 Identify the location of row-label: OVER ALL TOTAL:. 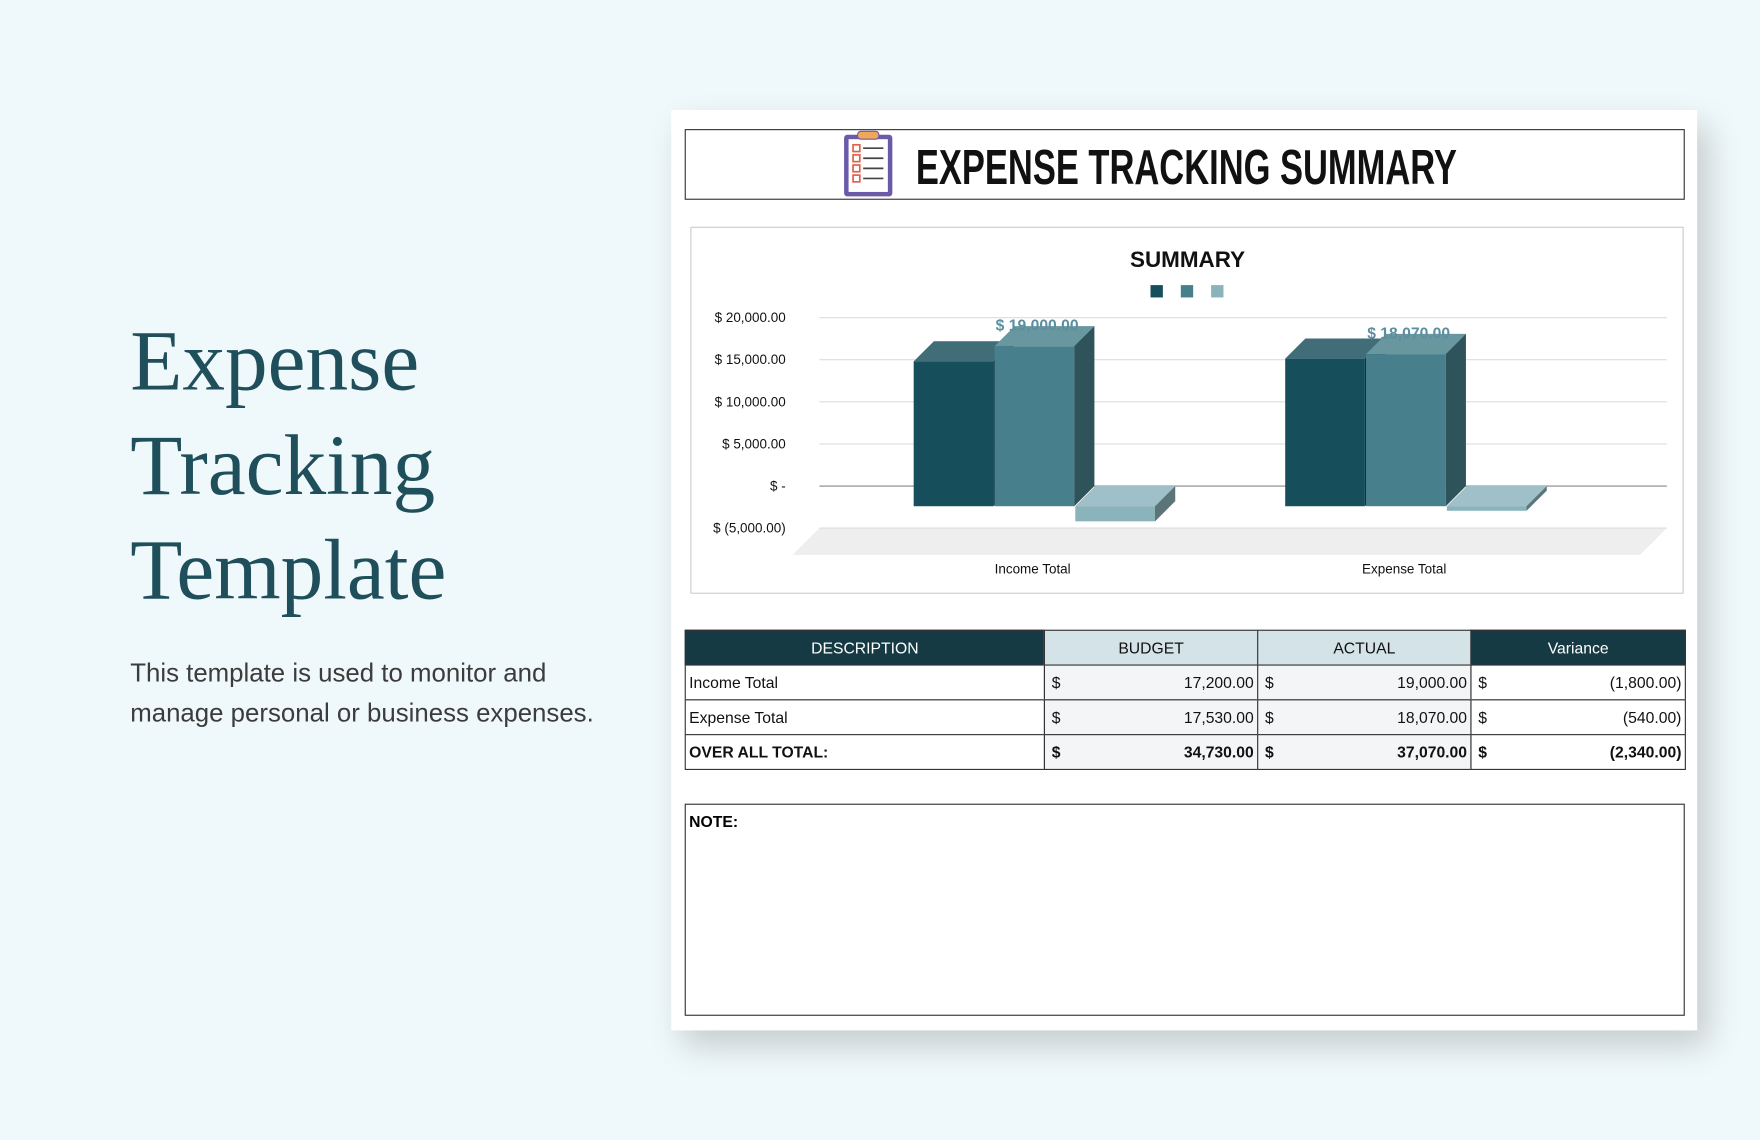
(759, 752).